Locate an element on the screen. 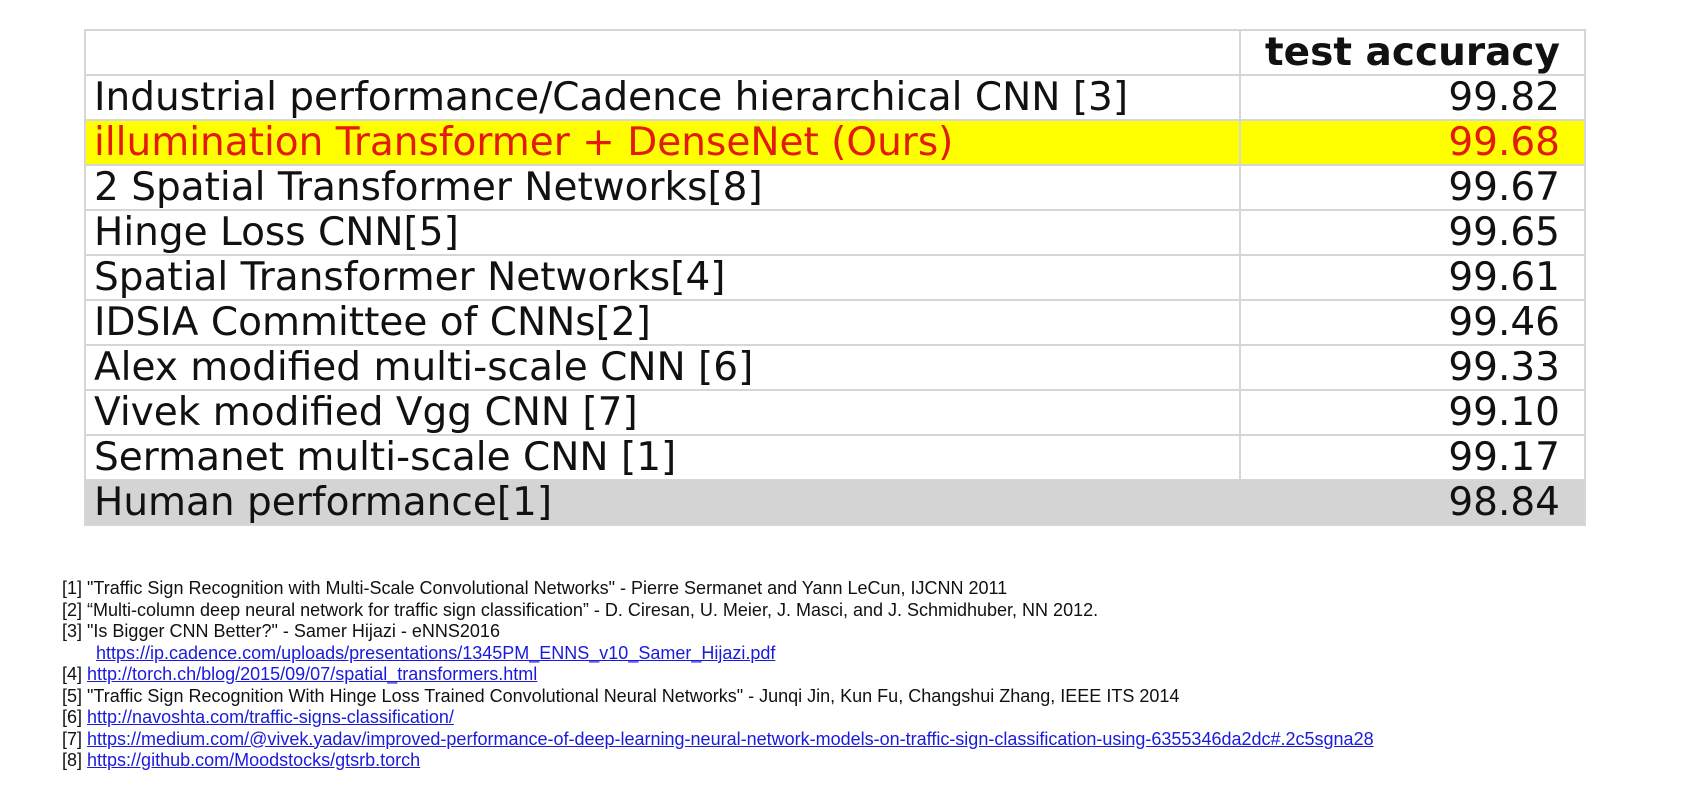 This screenshot has width=1705, height=797. table-row: Hinge Loss CNN[5] 99.65 is located at coordinates (835, 232).